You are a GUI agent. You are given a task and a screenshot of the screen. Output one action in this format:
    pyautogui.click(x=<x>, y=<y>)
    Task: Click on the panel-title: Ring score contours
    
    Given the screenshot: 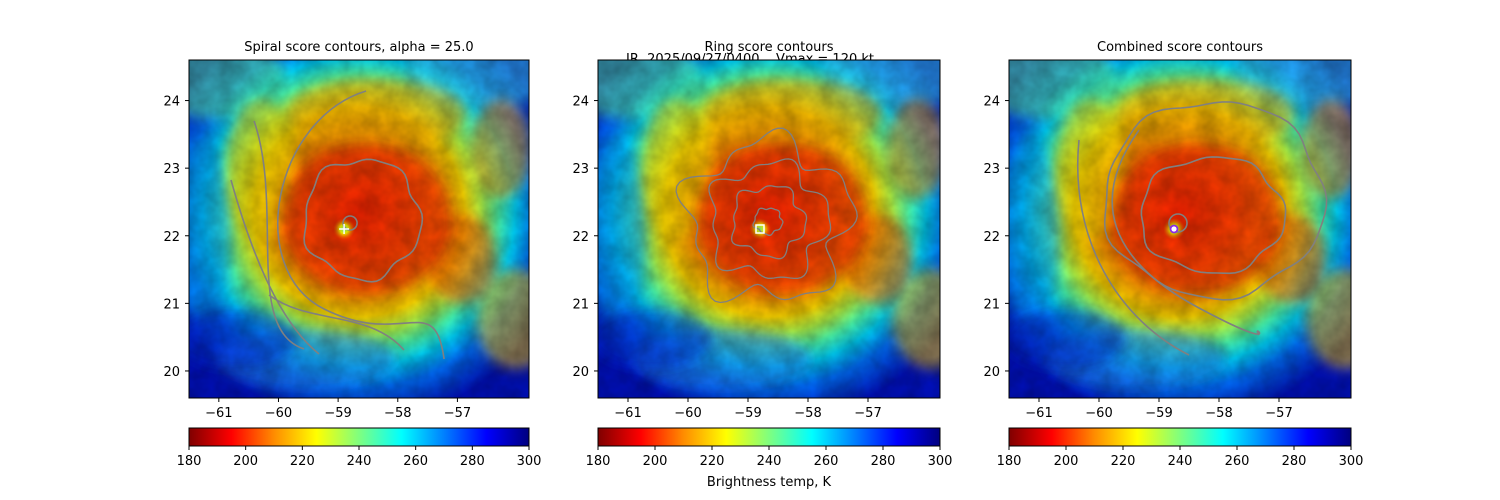 What is the action you would take?
    pyautogui.click(x=768, y=47)
    